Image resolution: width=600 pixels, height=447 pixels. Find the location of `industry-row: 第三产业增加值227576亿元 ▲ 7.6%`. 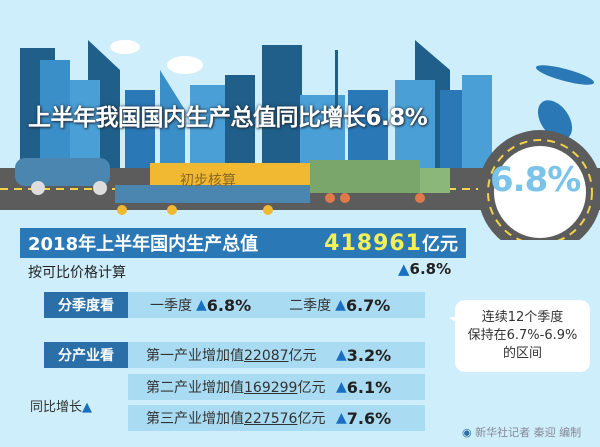

industry-row: 第三产业增加值227576亿元 ▲ 7.6% is located at coordinates (276, 418).